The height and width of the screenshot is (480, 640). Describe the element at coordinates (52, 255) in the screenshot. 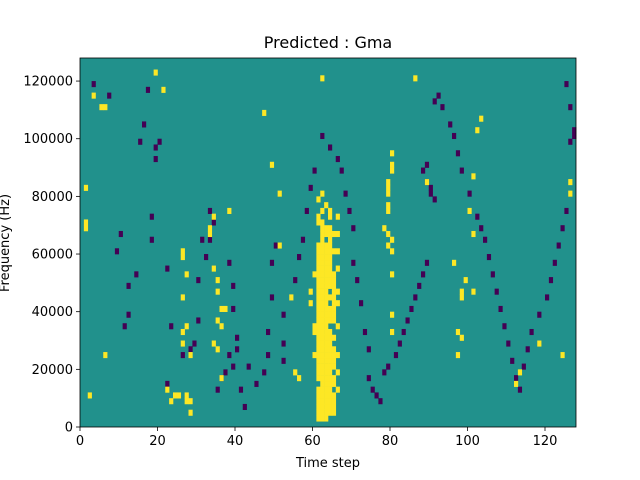

I see `y-tick-label: 60000` at that location.